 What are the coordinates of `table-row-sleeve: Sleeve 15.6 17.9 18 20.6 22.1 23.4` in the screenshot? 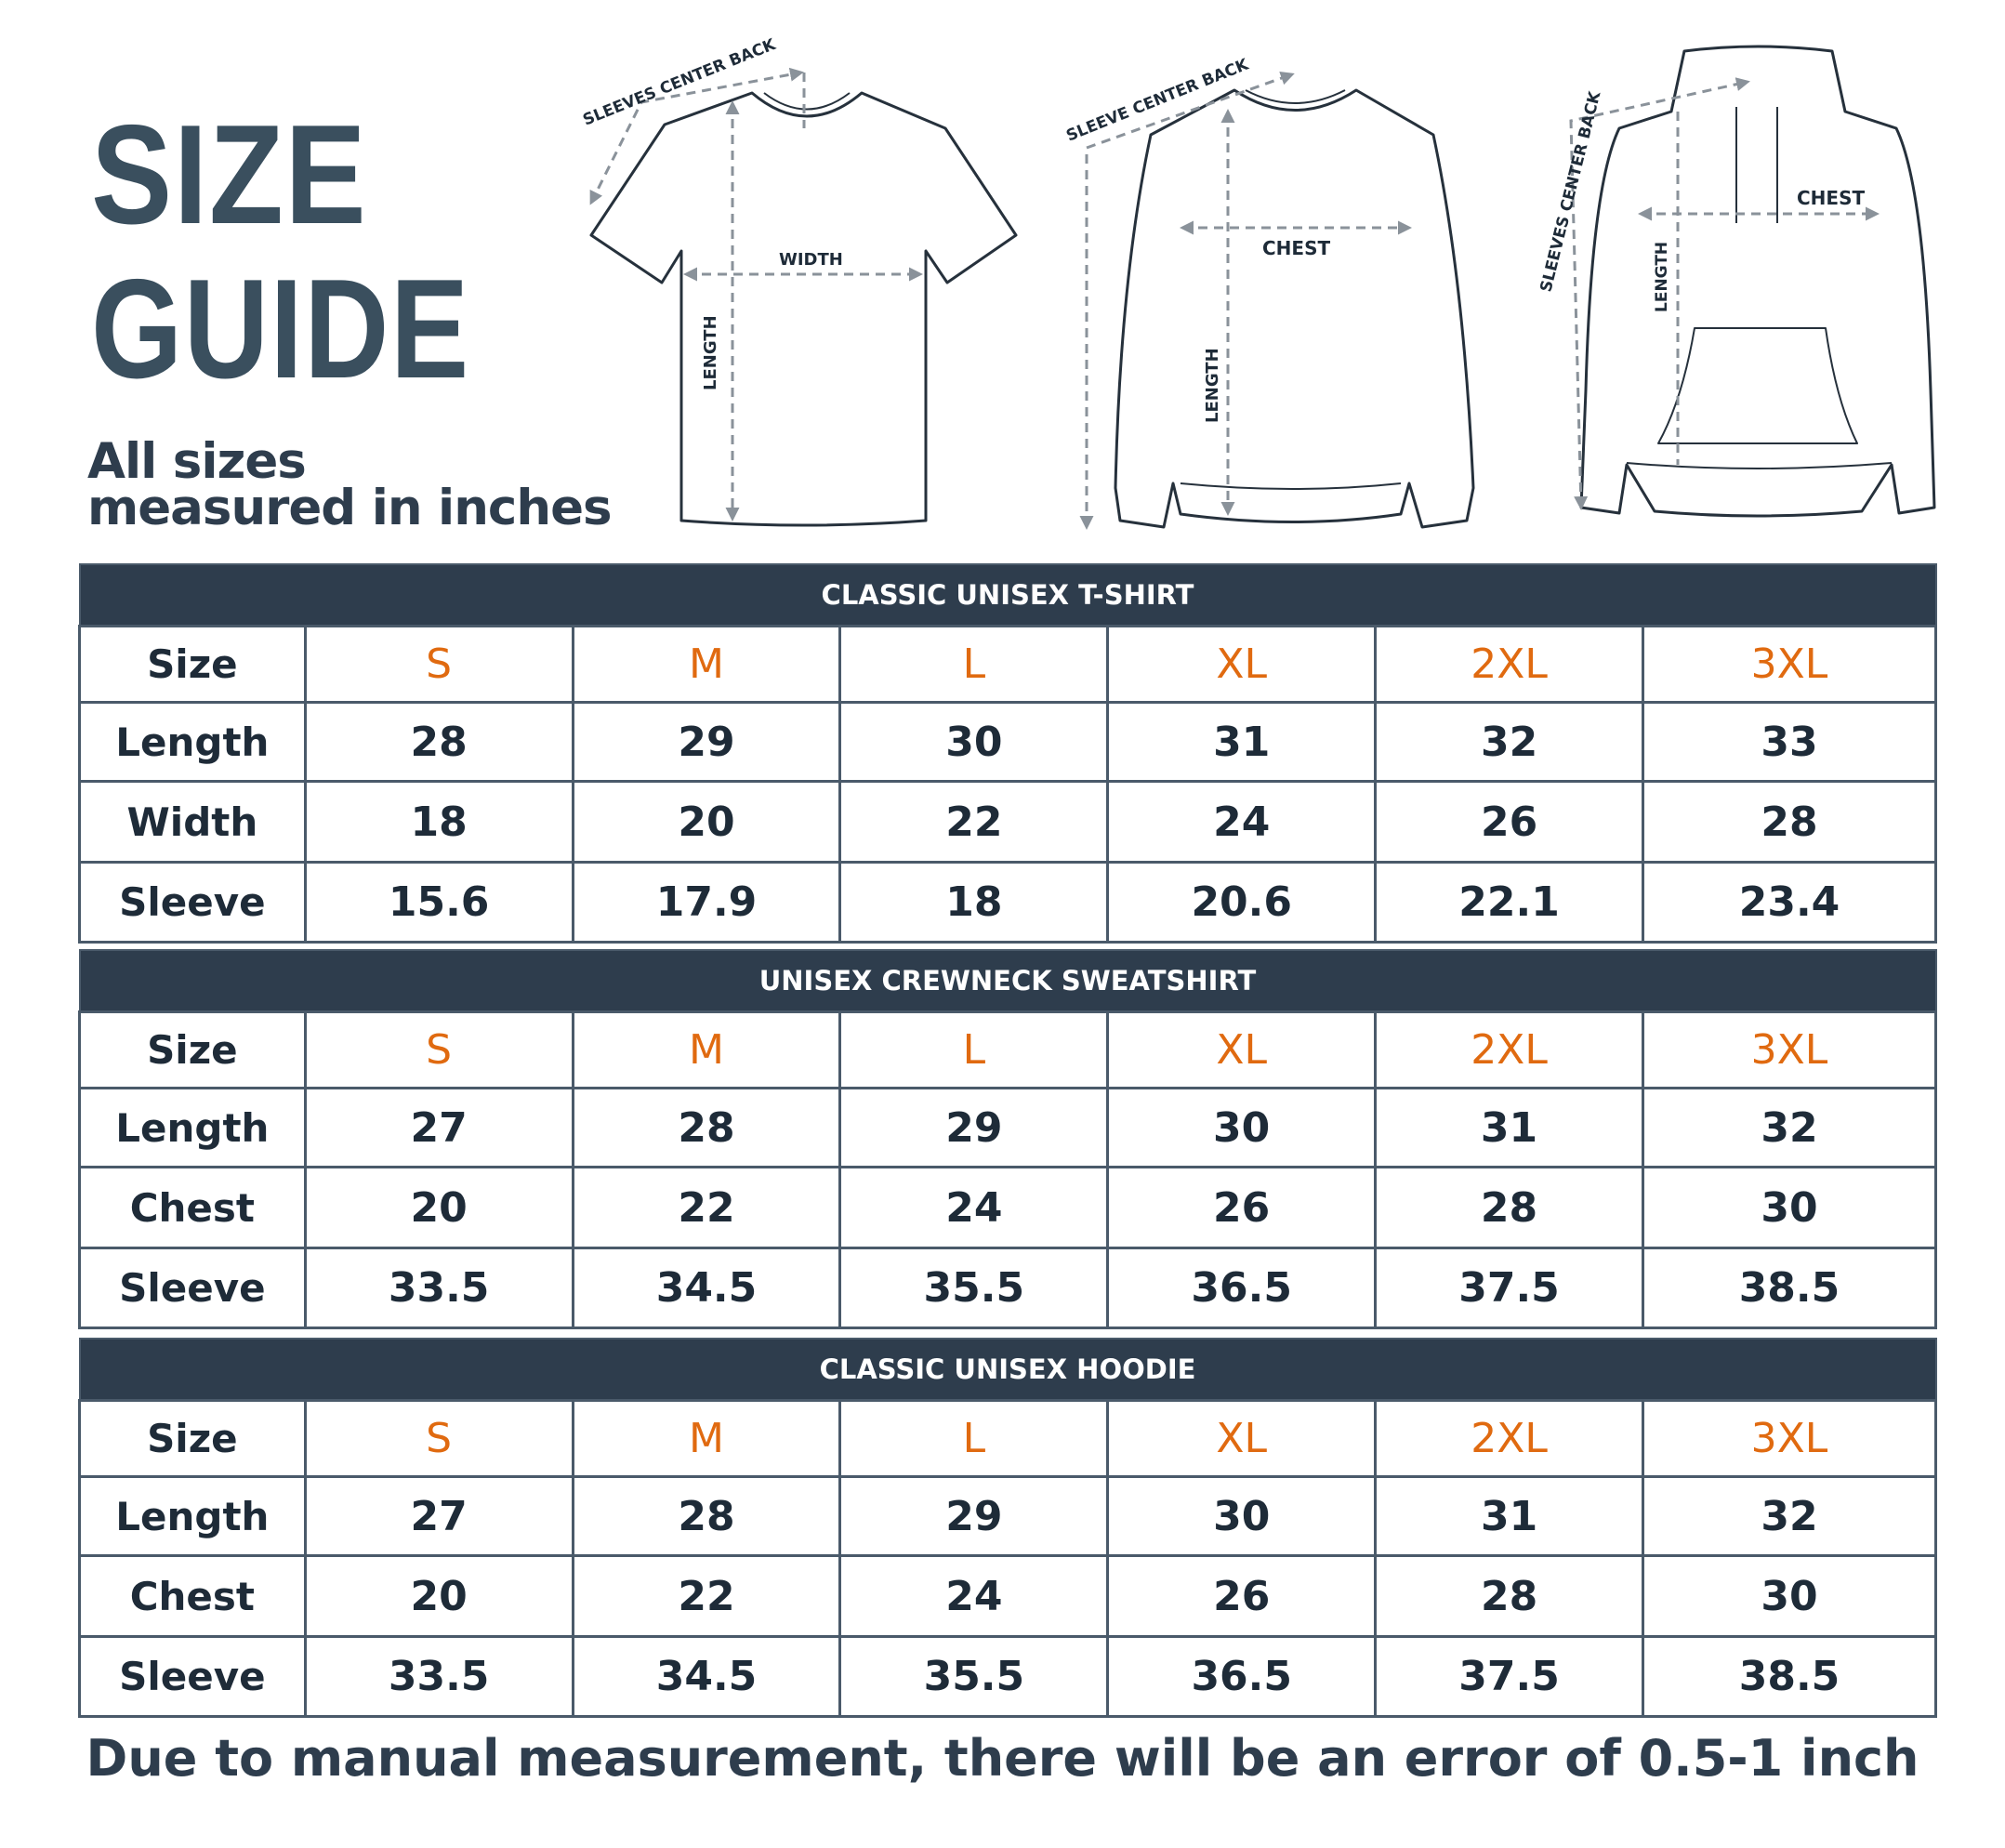 It's located at (1007, 902).